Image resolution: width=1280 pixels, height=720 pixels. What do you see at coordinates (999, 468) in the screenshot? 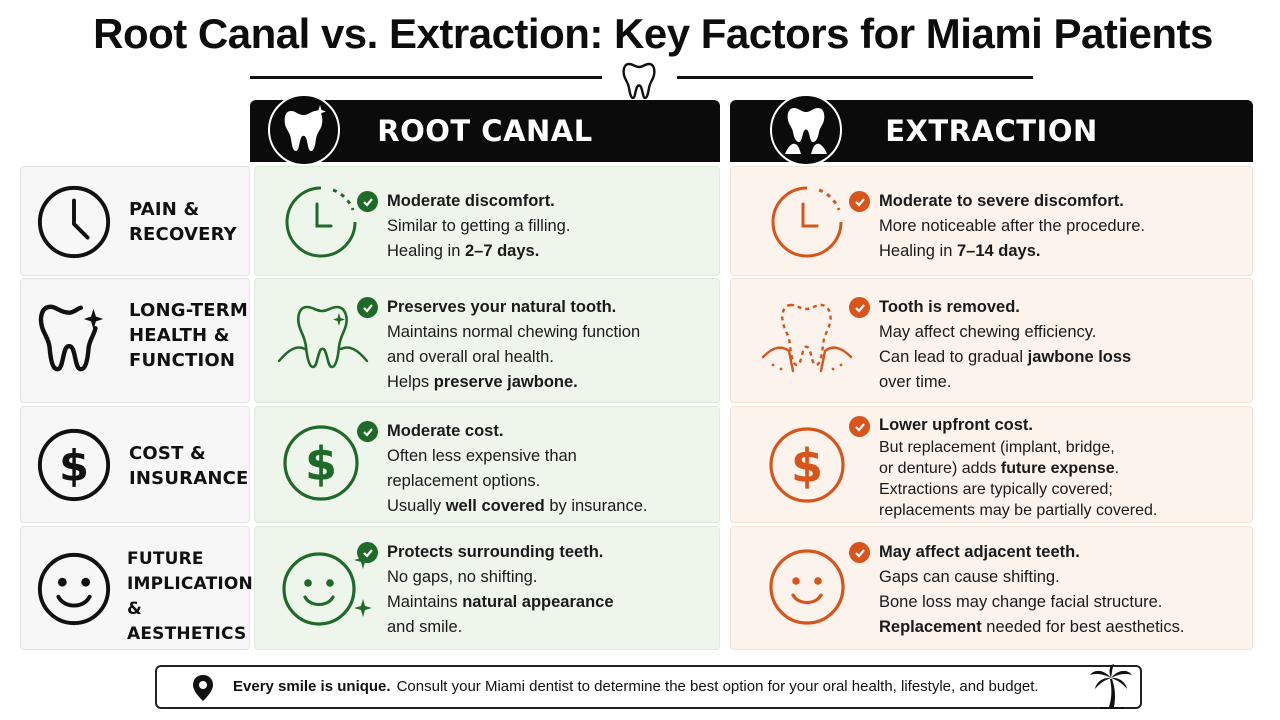
I see `cell-line: or denture) adds future expense.` at bounding box center [999, 468].